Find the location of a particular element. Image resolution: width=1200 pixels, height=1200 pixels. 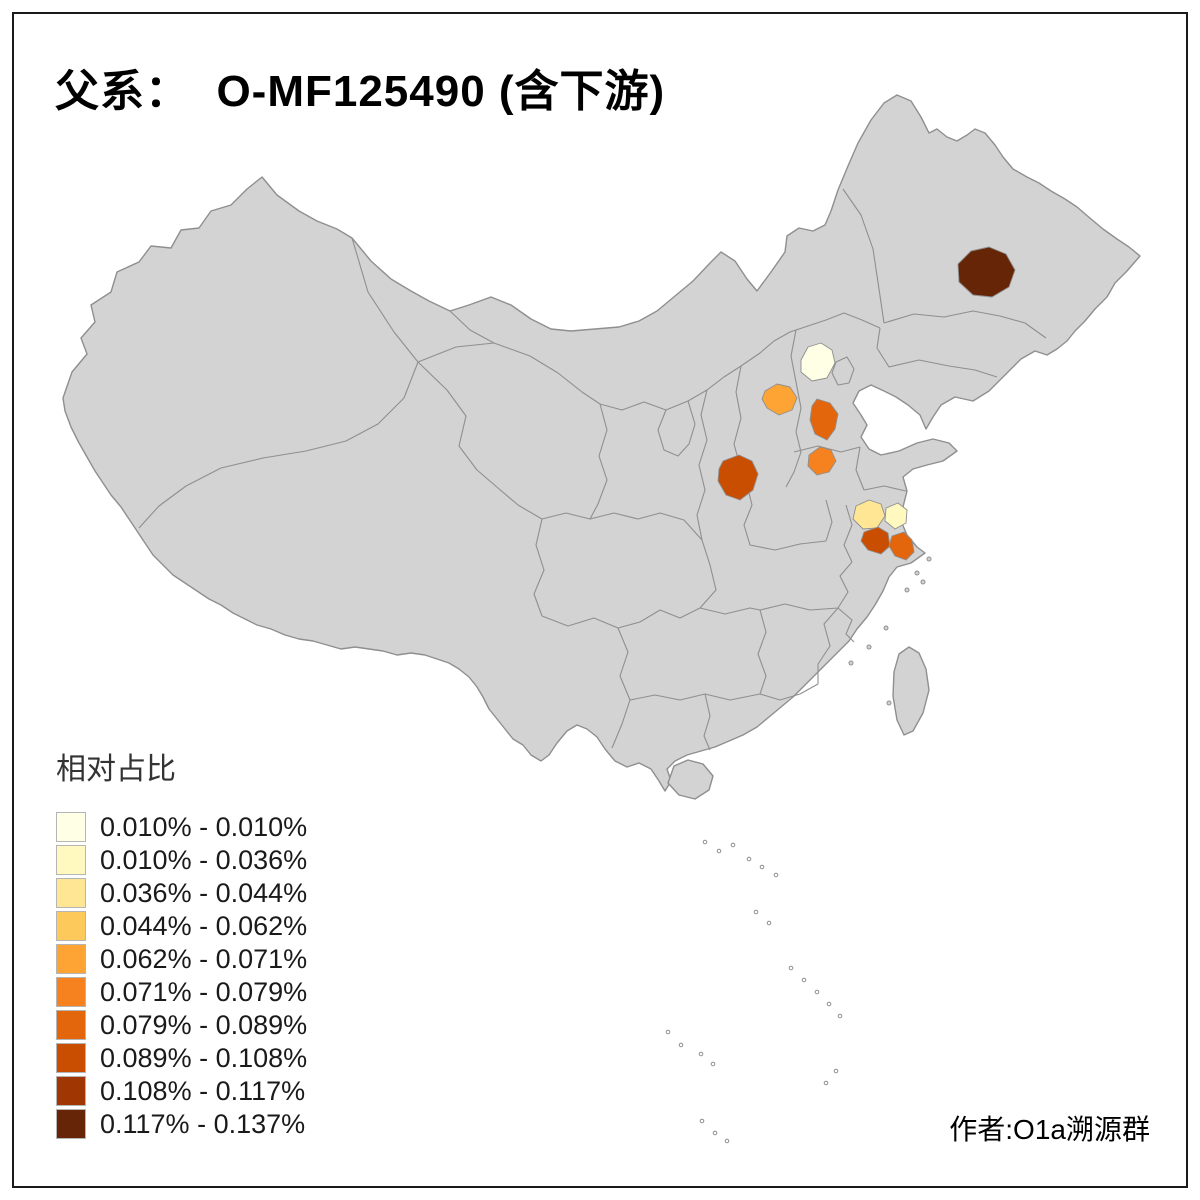

legend-row: 0.071% - 0.079% is located at coordinates (181, 992).